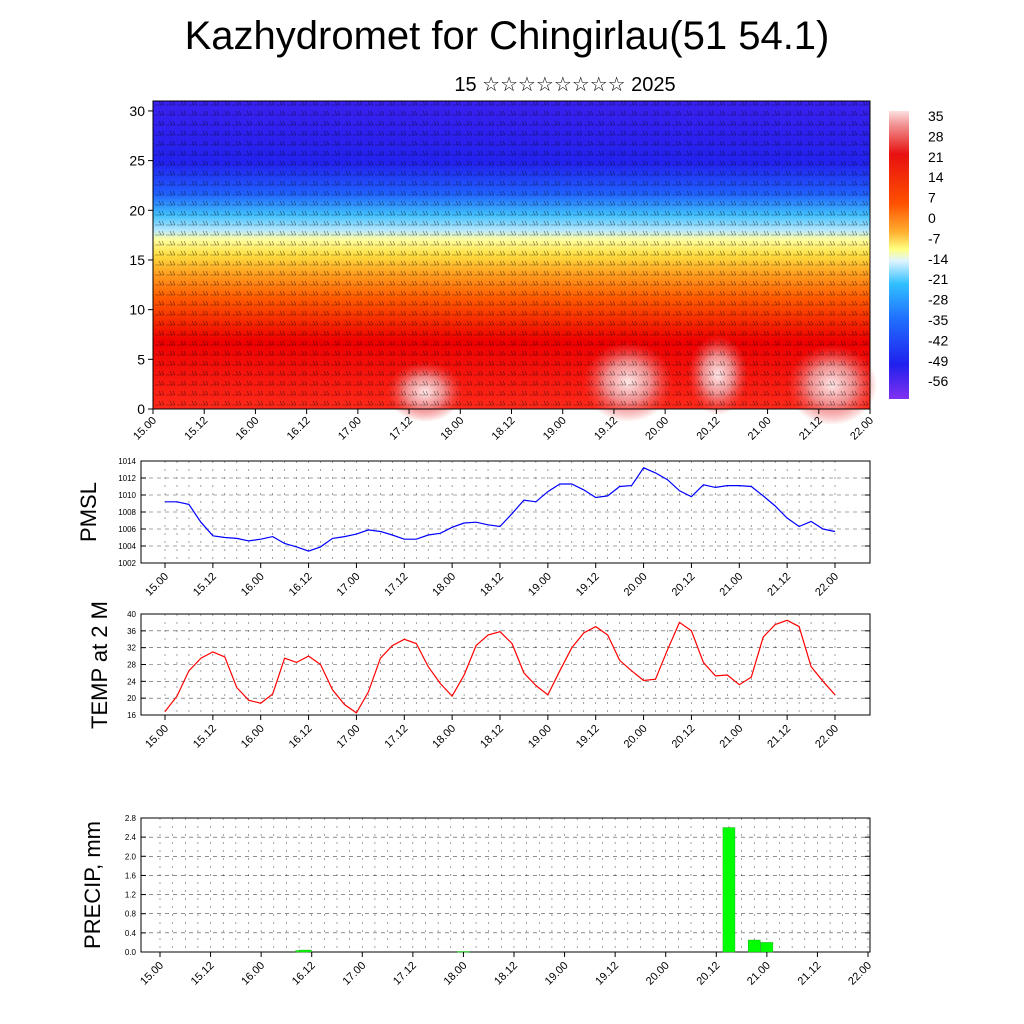 The image size is (1024, 1024). Describe the element at coordinates (127, 495) in the screenshot. I see `pmsl-y-tick-label: 1010` at that location.